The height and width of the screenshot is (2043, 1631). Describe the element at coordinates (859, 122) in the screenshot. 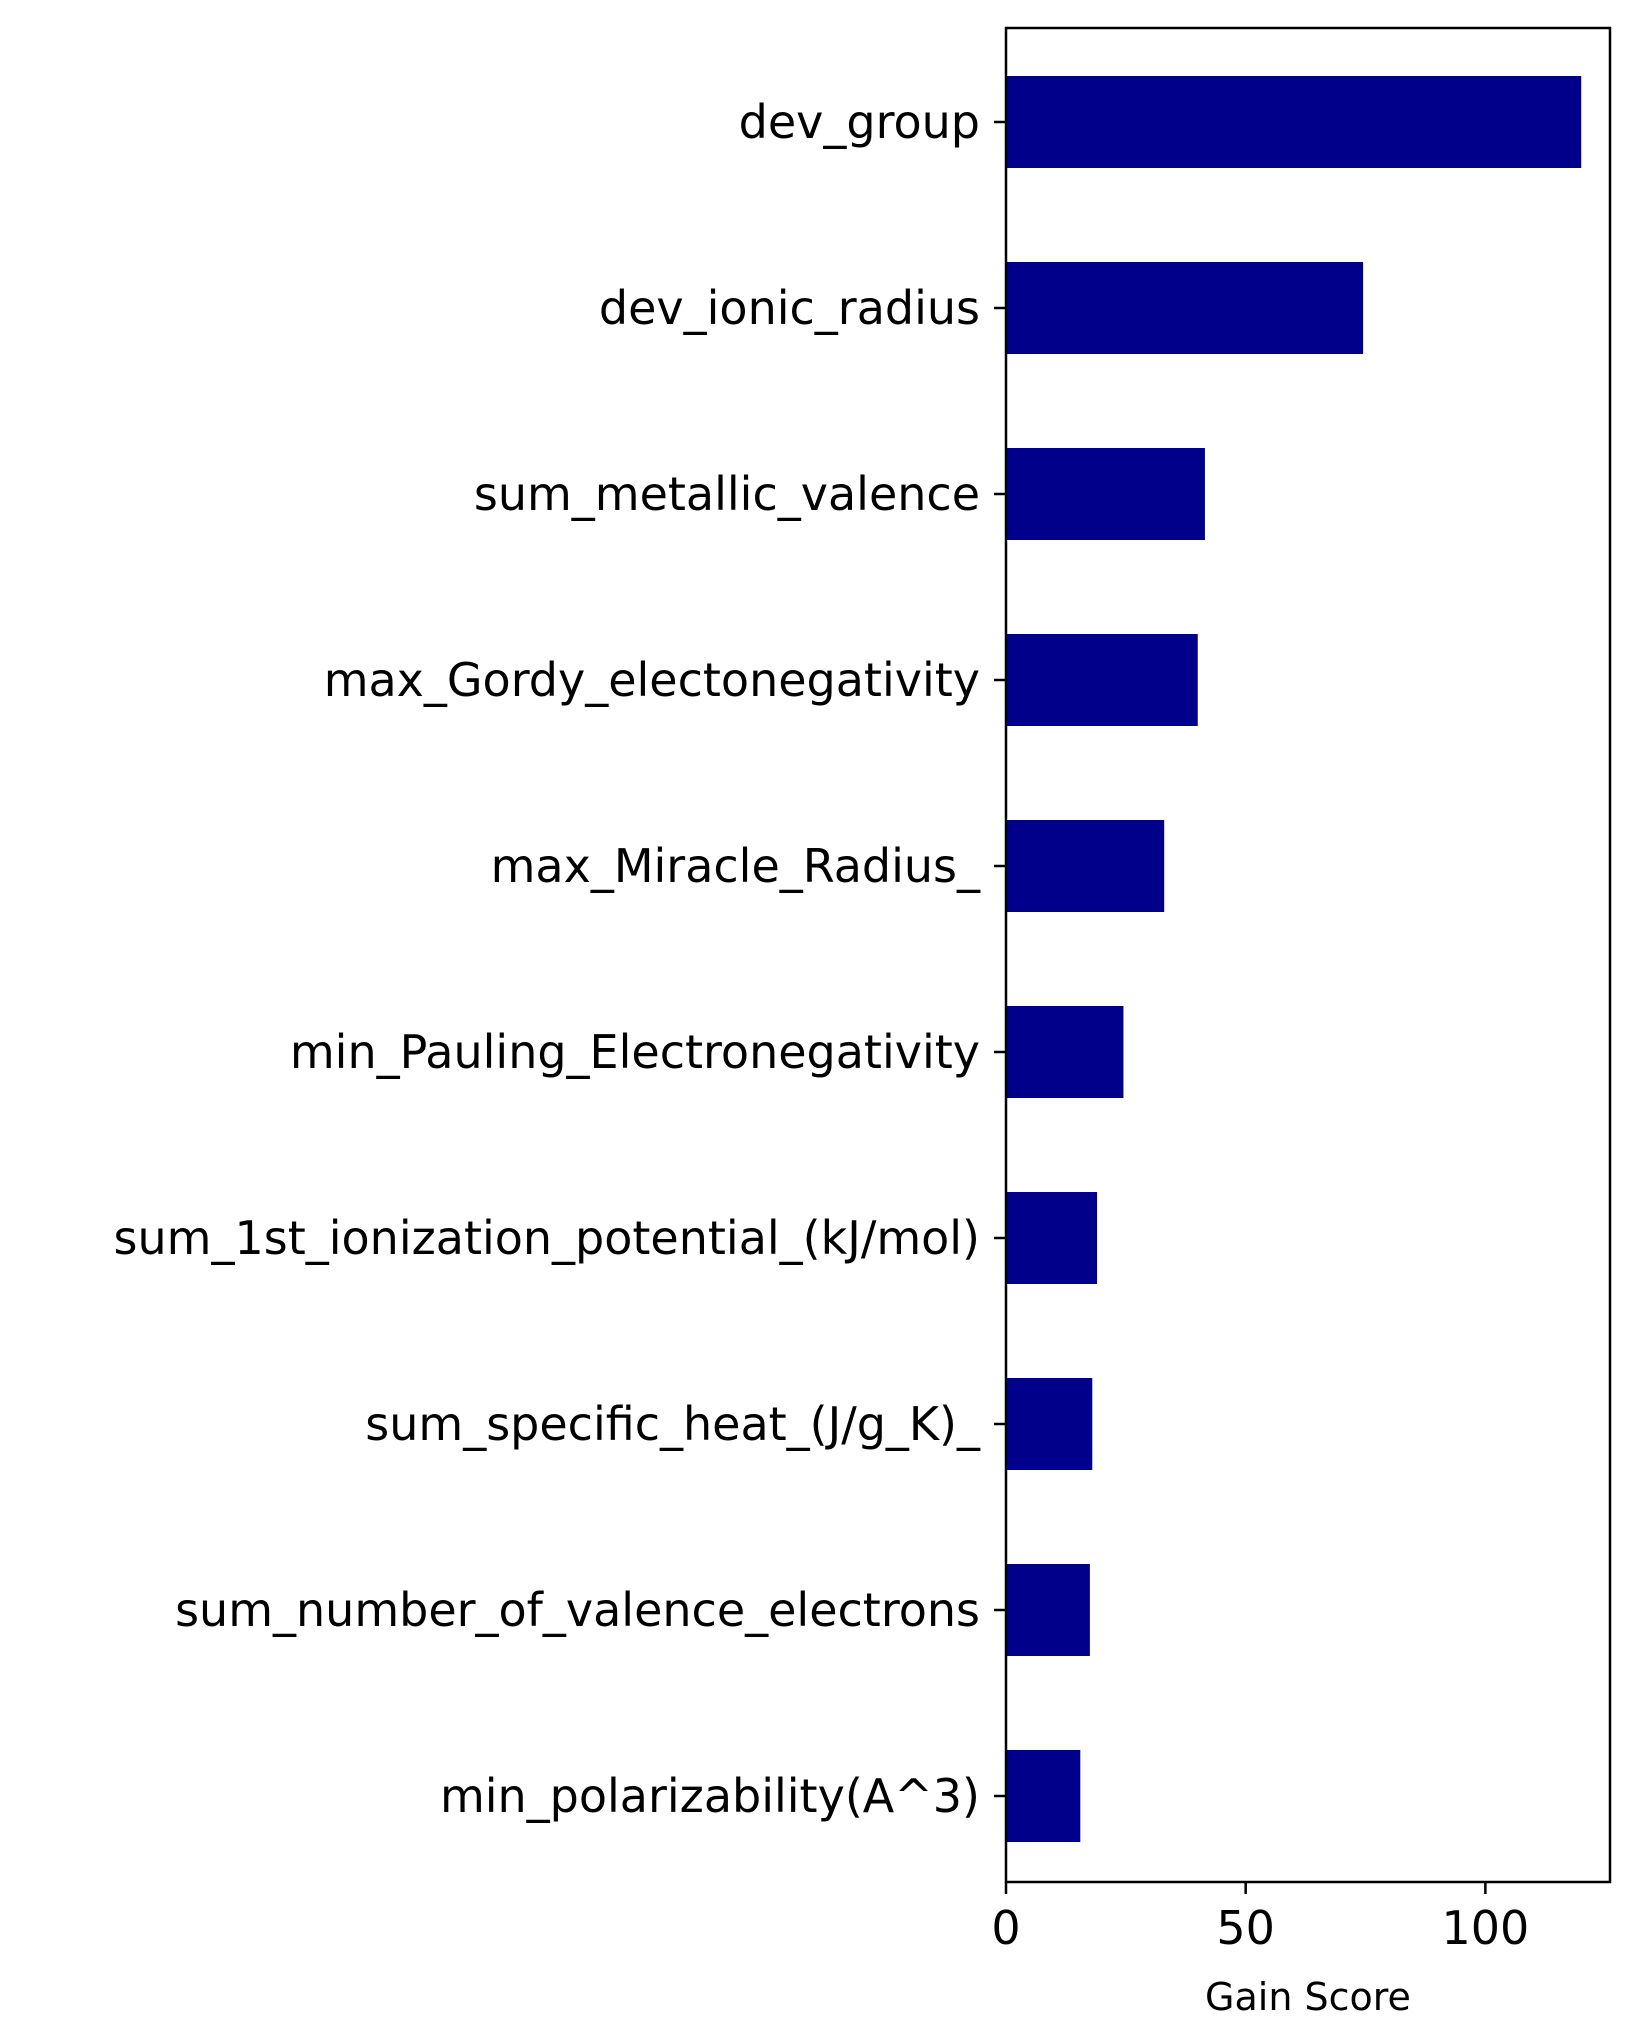

I see `y-tick-label-0: dev_group` at that location.